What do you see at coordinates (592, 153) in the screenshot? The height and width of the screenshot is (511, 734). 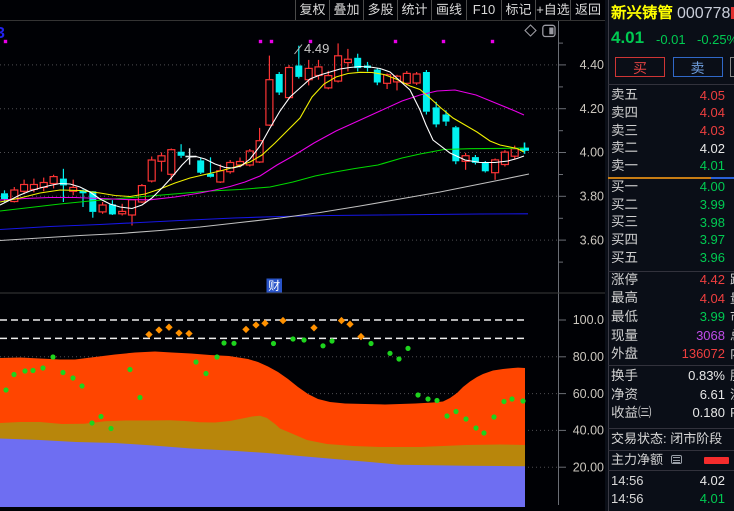 I see `svg-text: 4.00` at bounding box center [592, 153].